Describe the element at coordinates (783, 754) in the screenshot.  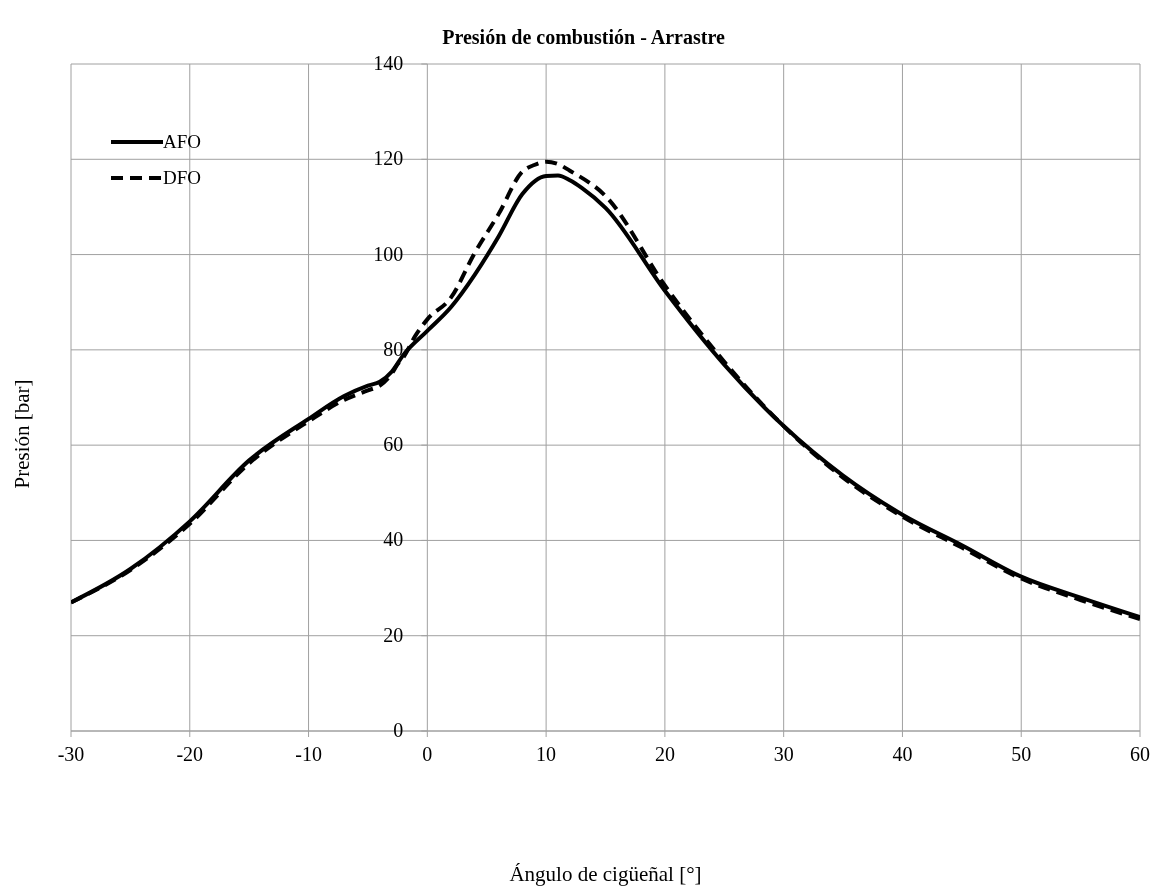
I see `x-tick-label: 30` at that location.